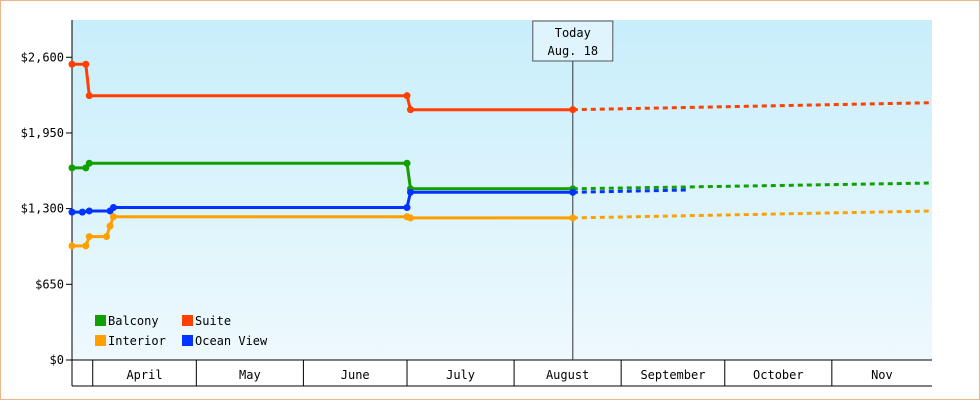 The image size is (980, 404). What do you see at coordinates (629, 191) in the screenshot?
I see `forecast-line-ocean-view` at bounding box center [629, 191].